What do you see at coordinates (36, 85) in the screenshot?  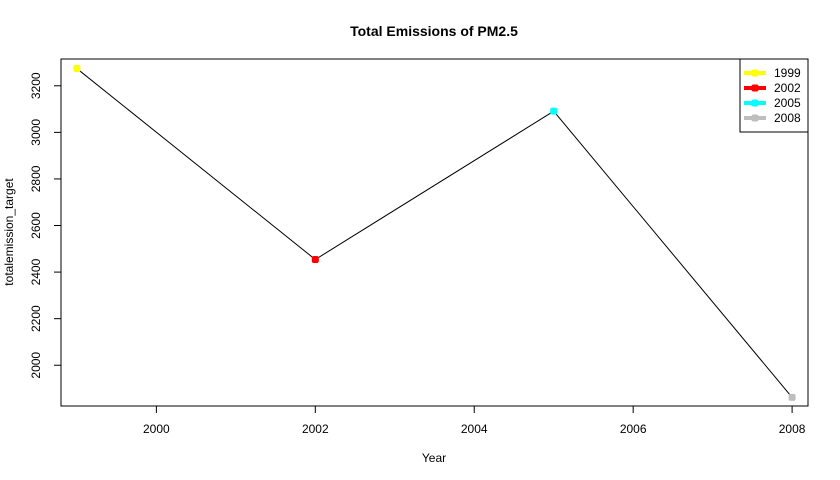 I see `y-tick-label: 3200` at bounding box center [36, 85].